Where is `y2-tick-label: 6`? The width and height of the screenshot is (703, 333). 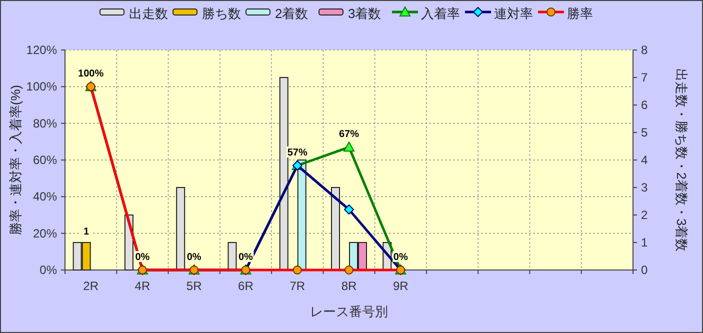
y2-tick-label: 6 is located at coordinates (644, 105).